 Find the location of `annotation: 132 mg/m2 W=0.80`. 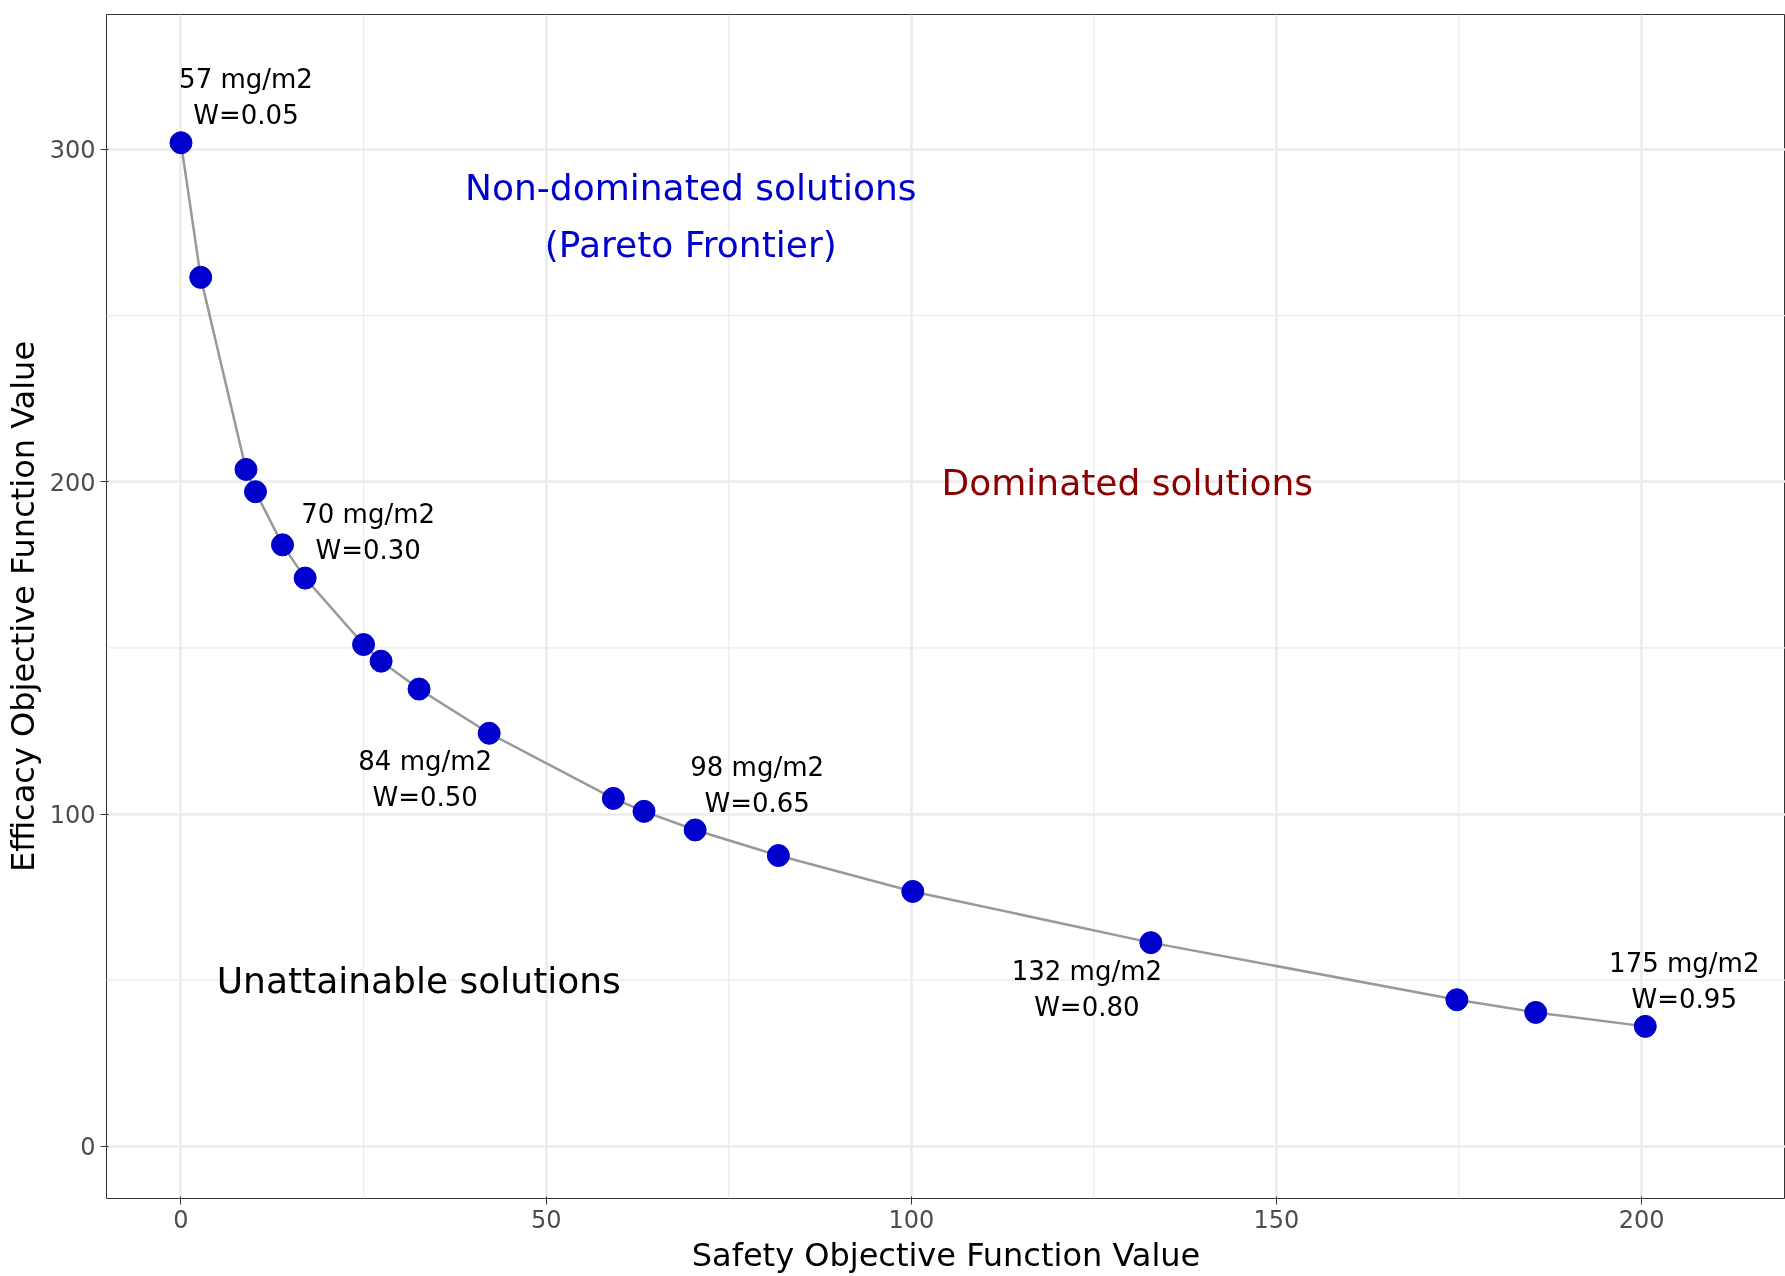

annotation: 132 mg/m2 W=0.80 is located at coordinates (1087, 988).